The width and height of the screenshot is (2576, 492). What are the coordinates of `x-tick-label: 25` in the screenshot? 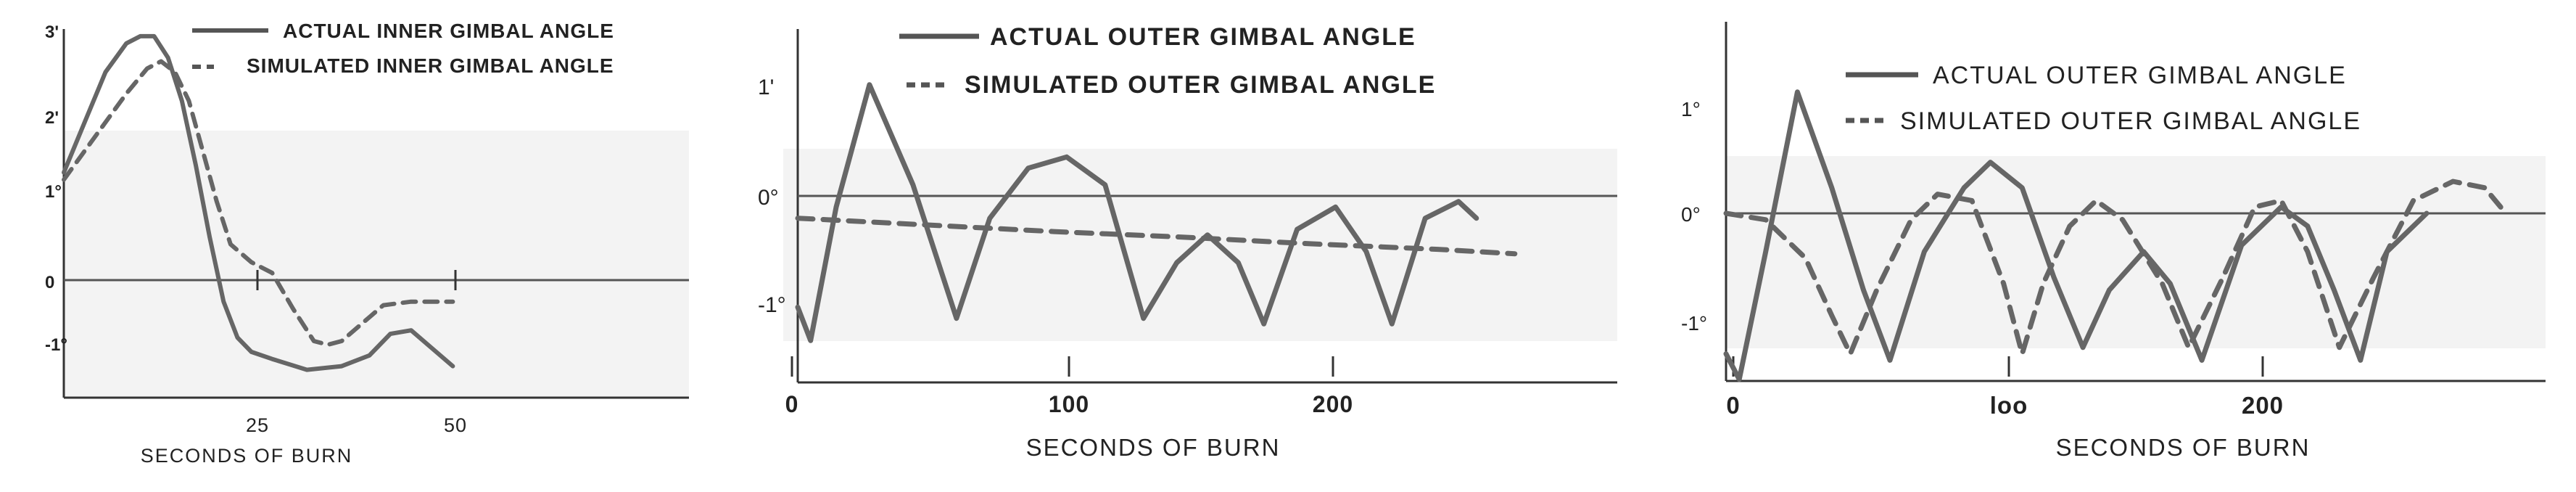 It's located at (257, 425).